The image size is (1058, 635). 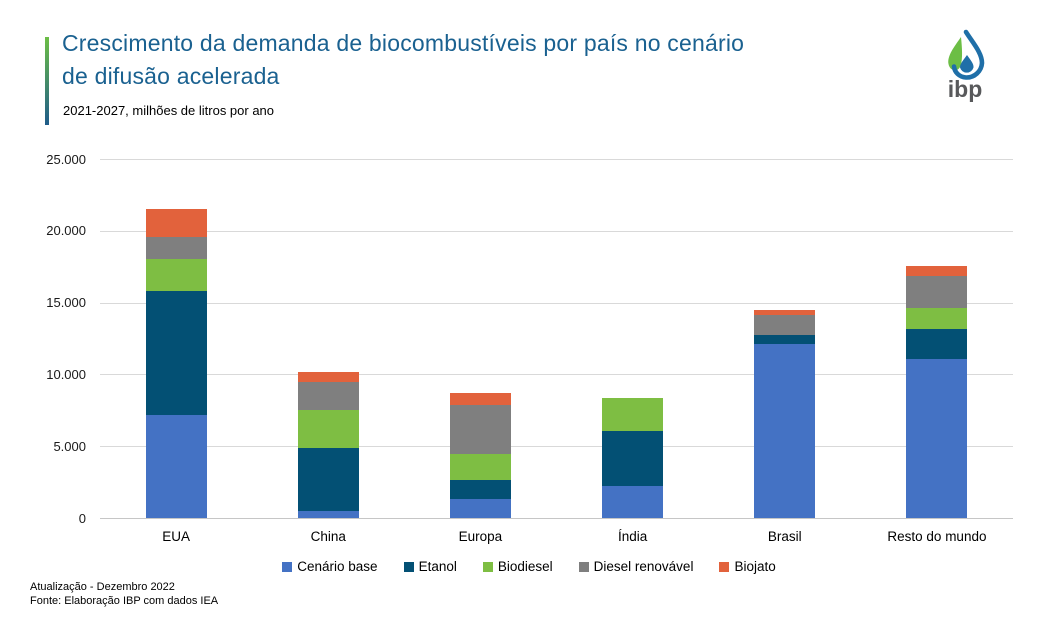 What do you see at coordinates (328, 514) in the screenshot?
I see `bar-segment-China-Cenário base` at bounding box center [328, 514].